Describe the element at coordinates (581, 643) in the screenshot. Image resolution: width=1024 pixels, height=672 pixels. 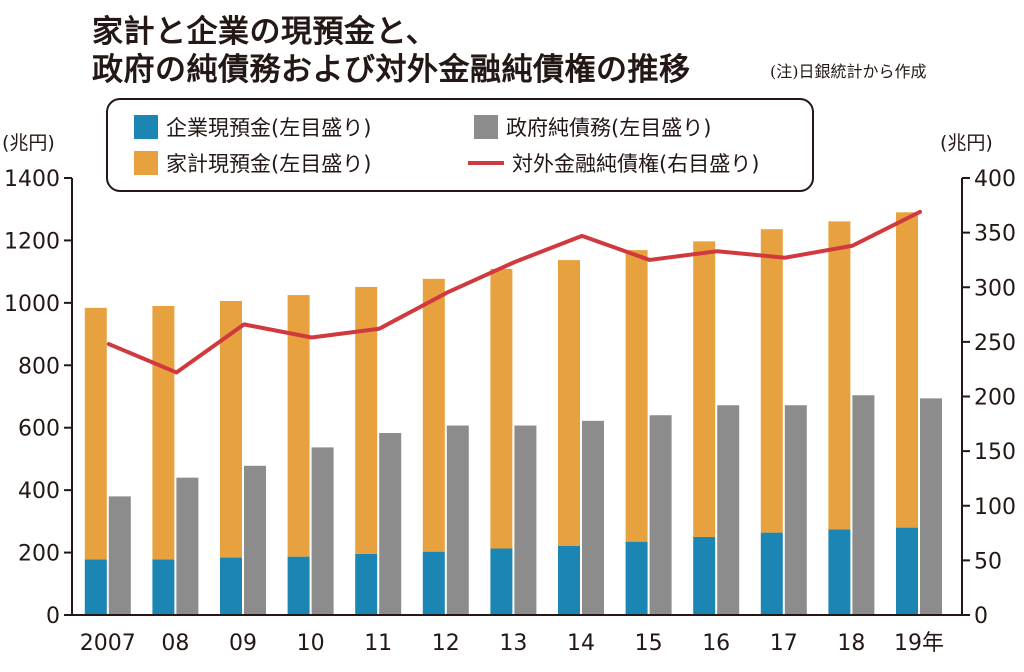
I see `x-tick-label: 14` at that location.